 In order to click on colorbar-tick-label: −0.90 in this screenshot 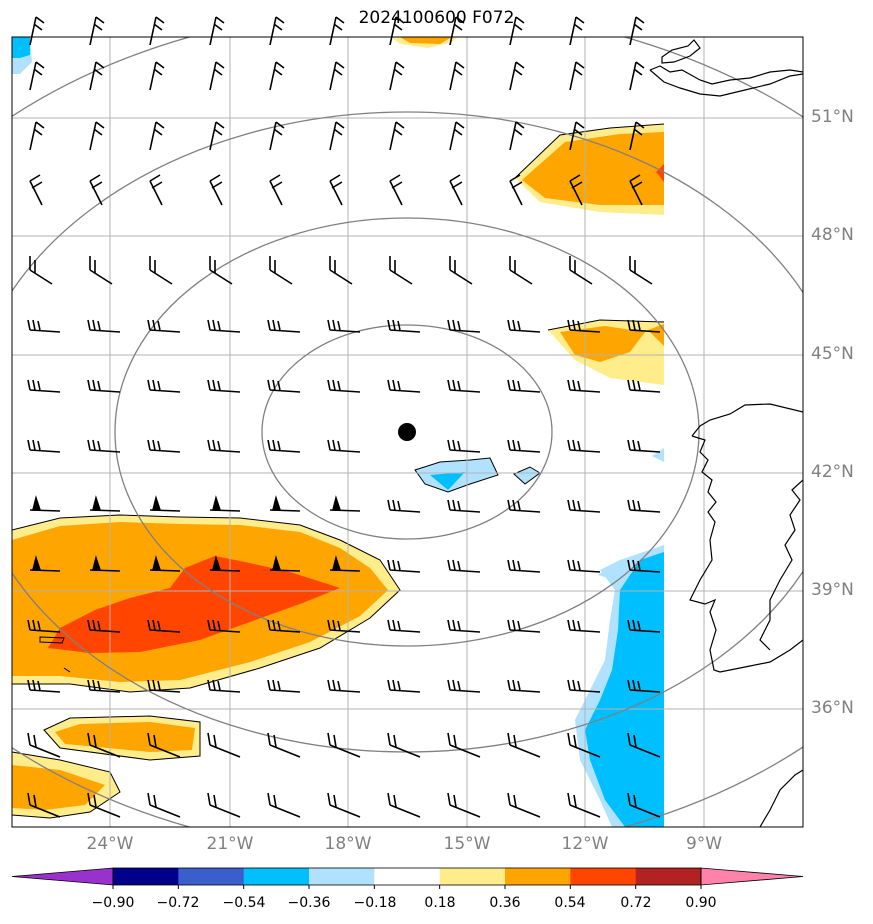, I will do `click(113, 903)`.